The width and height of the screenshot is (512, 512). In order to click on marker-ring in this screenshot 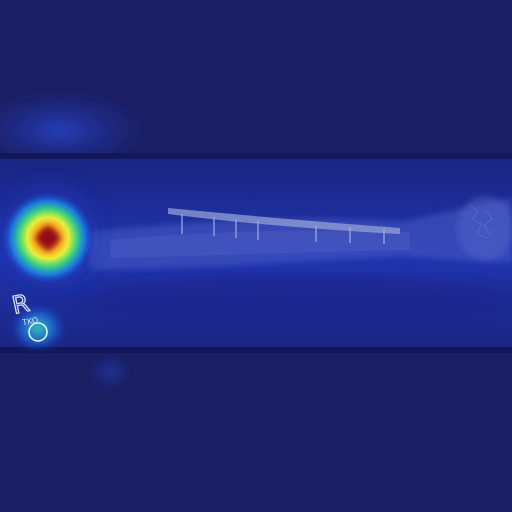, I will do `click(38, 332)`.